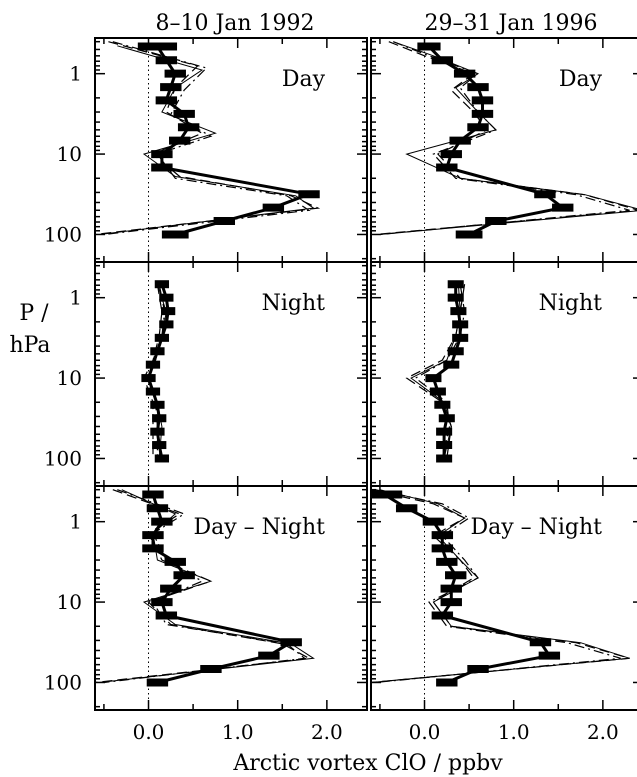 The height and width of the screenshot is (777, 637). Describe the element at coordinates (234, 23) in the screenshot. I see `column-title-1992: 8–10 Jan 1992` at that location.